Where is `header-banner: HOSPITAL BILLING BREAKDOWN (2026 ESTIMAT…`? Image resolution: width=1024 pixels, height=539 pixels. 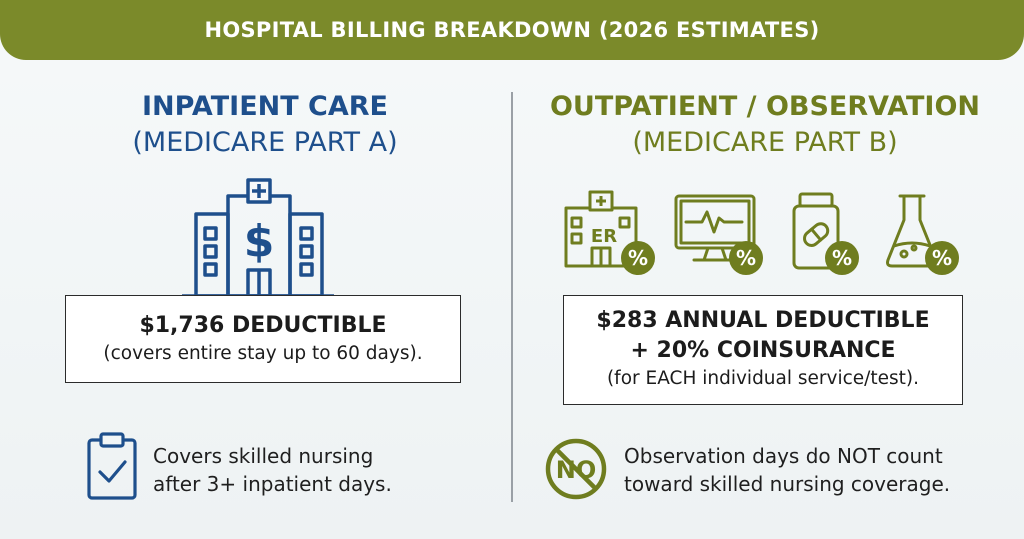 header-banner: HOSPITAL BILLING BREAKDOWN (2026 ESTIMAT… is located at coordinates (512, 30).